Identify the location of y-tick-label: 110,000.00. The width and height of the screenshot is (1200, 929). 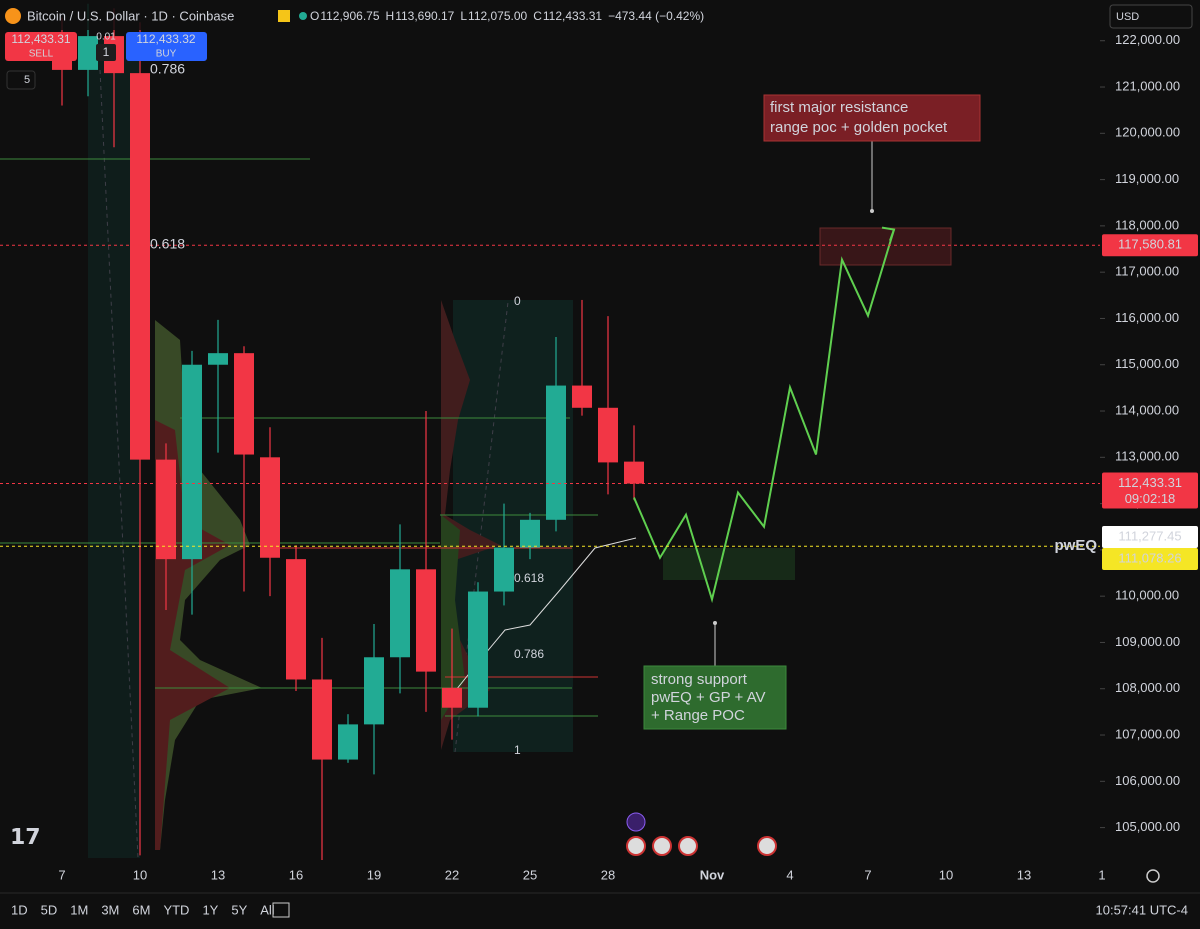
(1147, 595).